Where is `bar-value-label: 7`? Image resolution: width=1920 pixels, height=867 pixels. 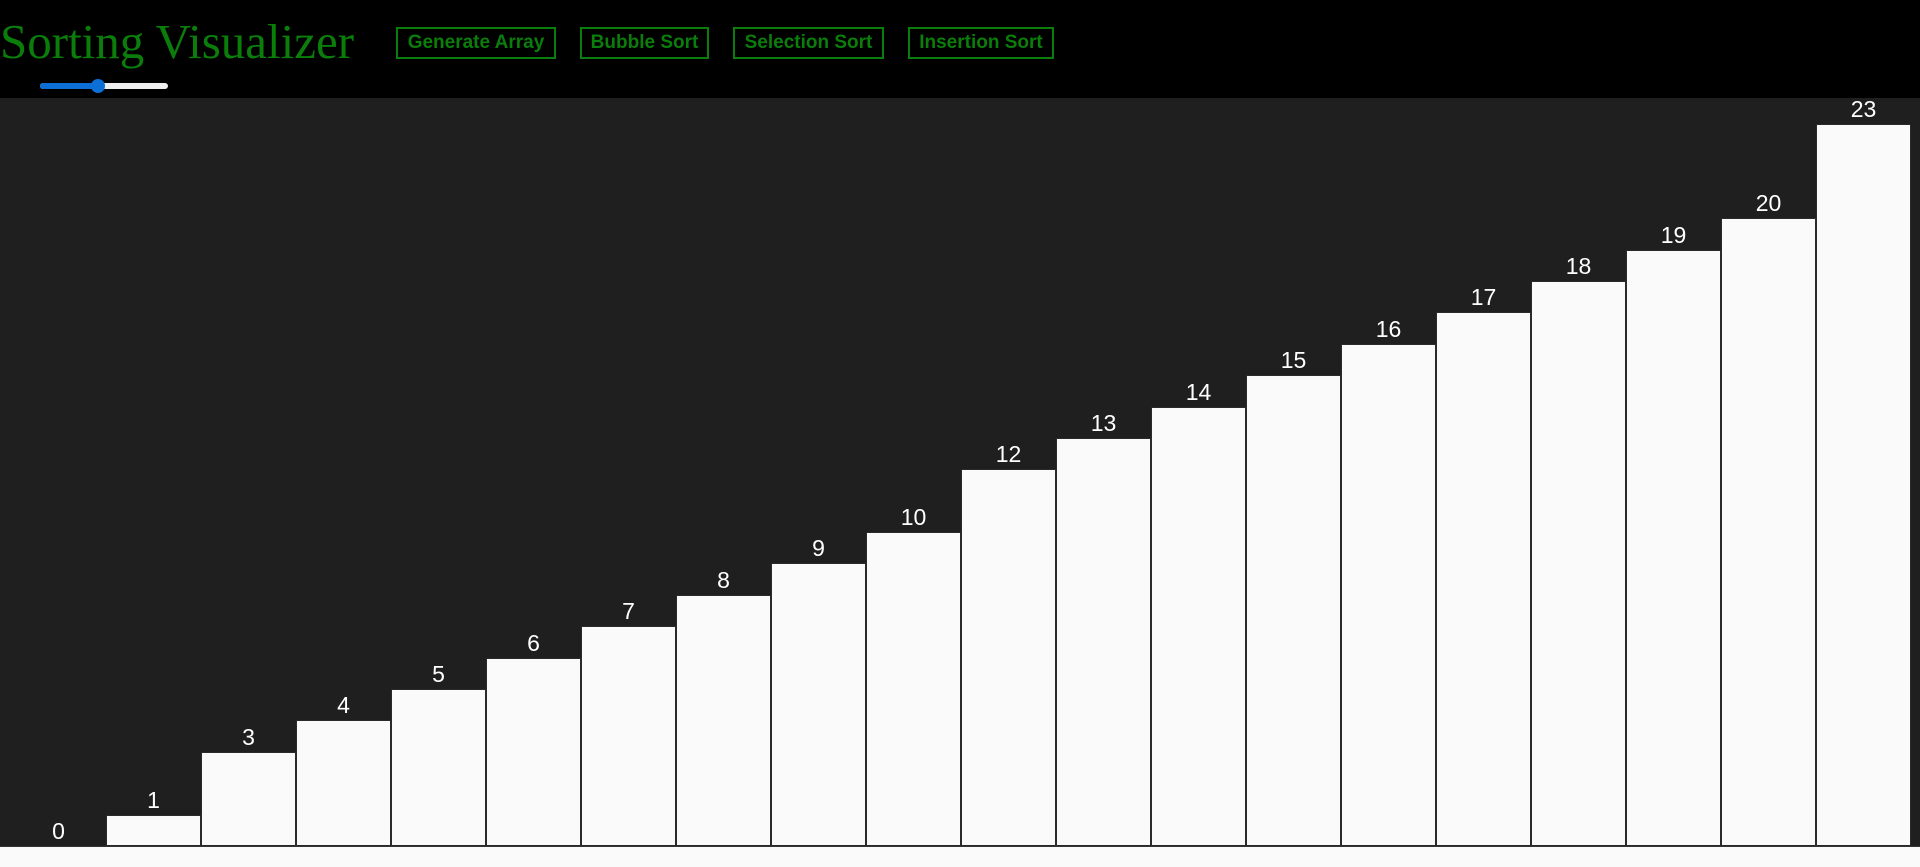
bar-value-label: 7 is located at coordinates (628, 611).